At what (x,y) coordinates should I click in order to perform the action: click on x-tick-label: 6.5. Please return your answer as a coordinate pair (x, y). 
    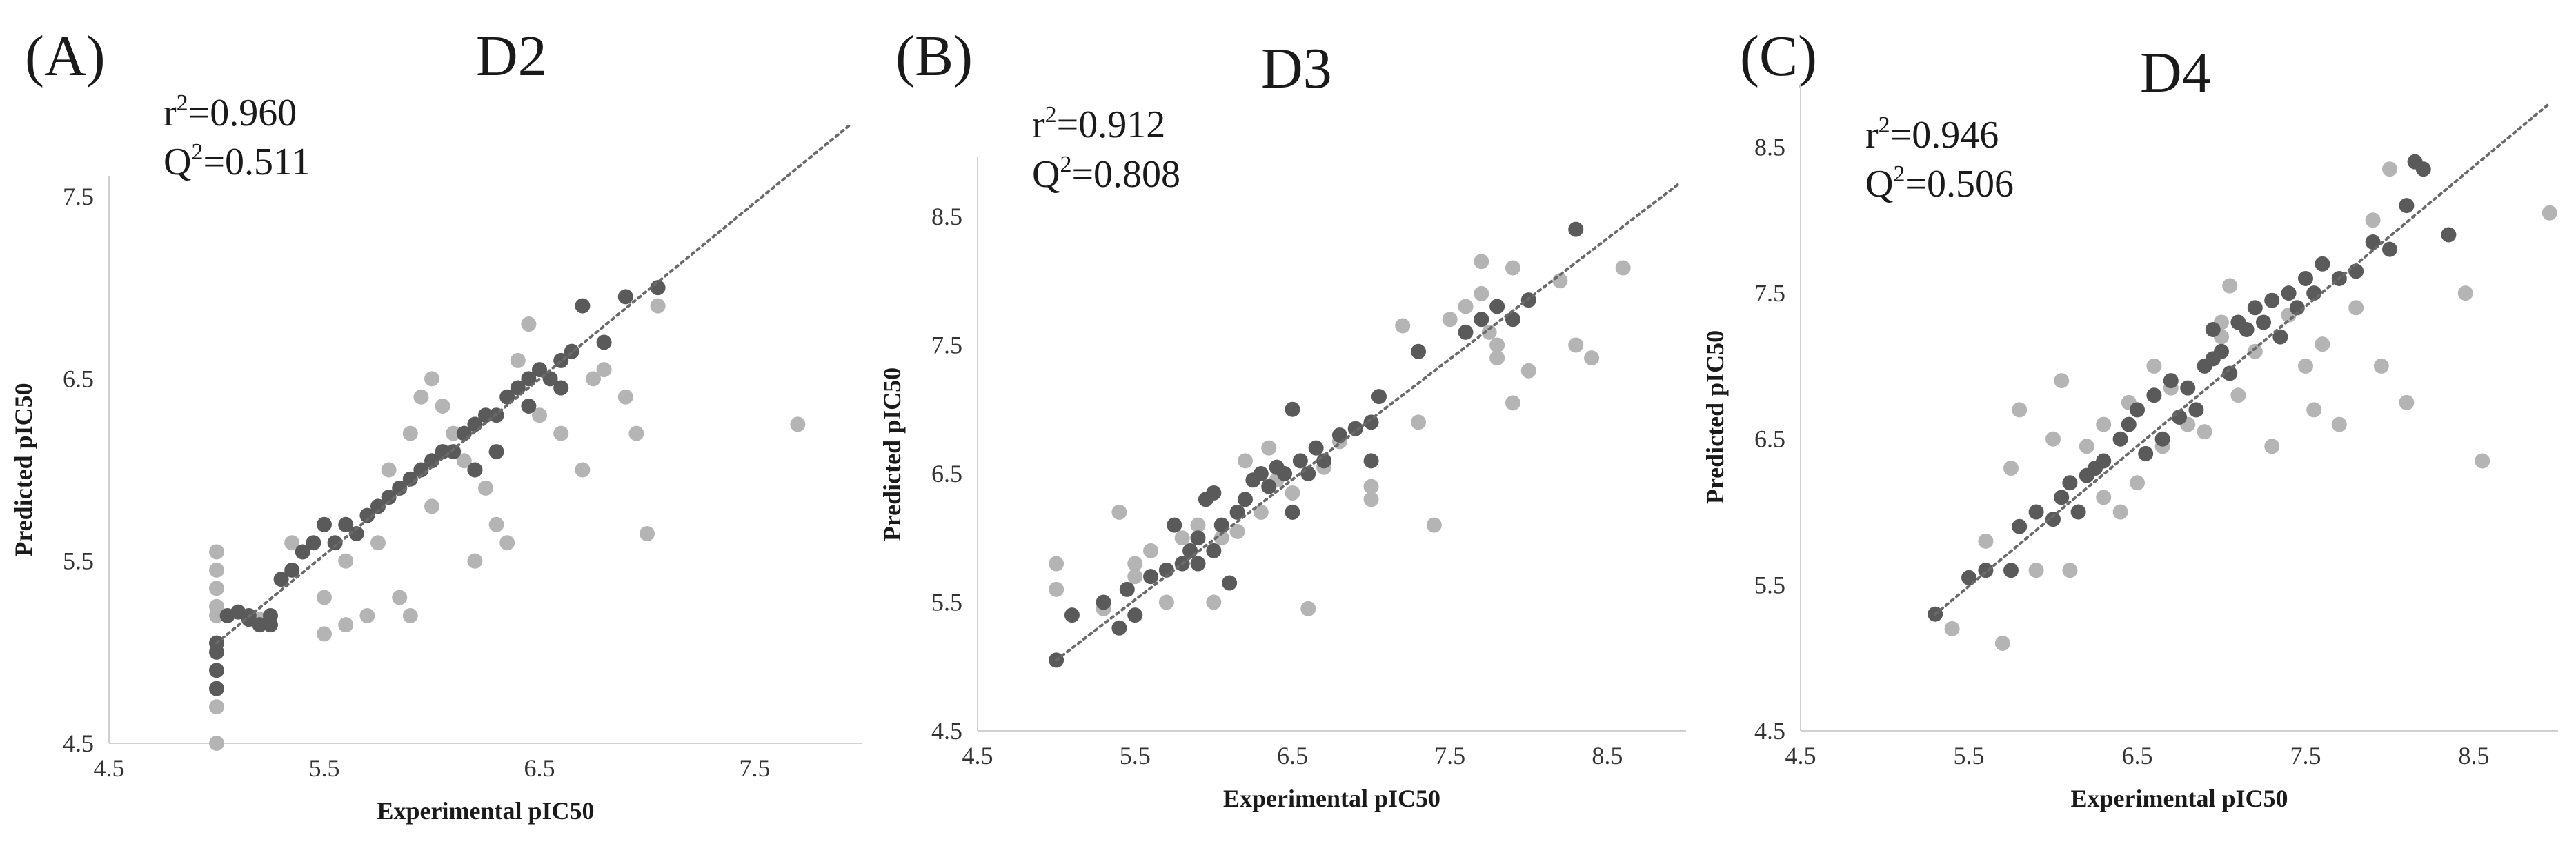
    Looking at the image, I should click on (1292, 755).